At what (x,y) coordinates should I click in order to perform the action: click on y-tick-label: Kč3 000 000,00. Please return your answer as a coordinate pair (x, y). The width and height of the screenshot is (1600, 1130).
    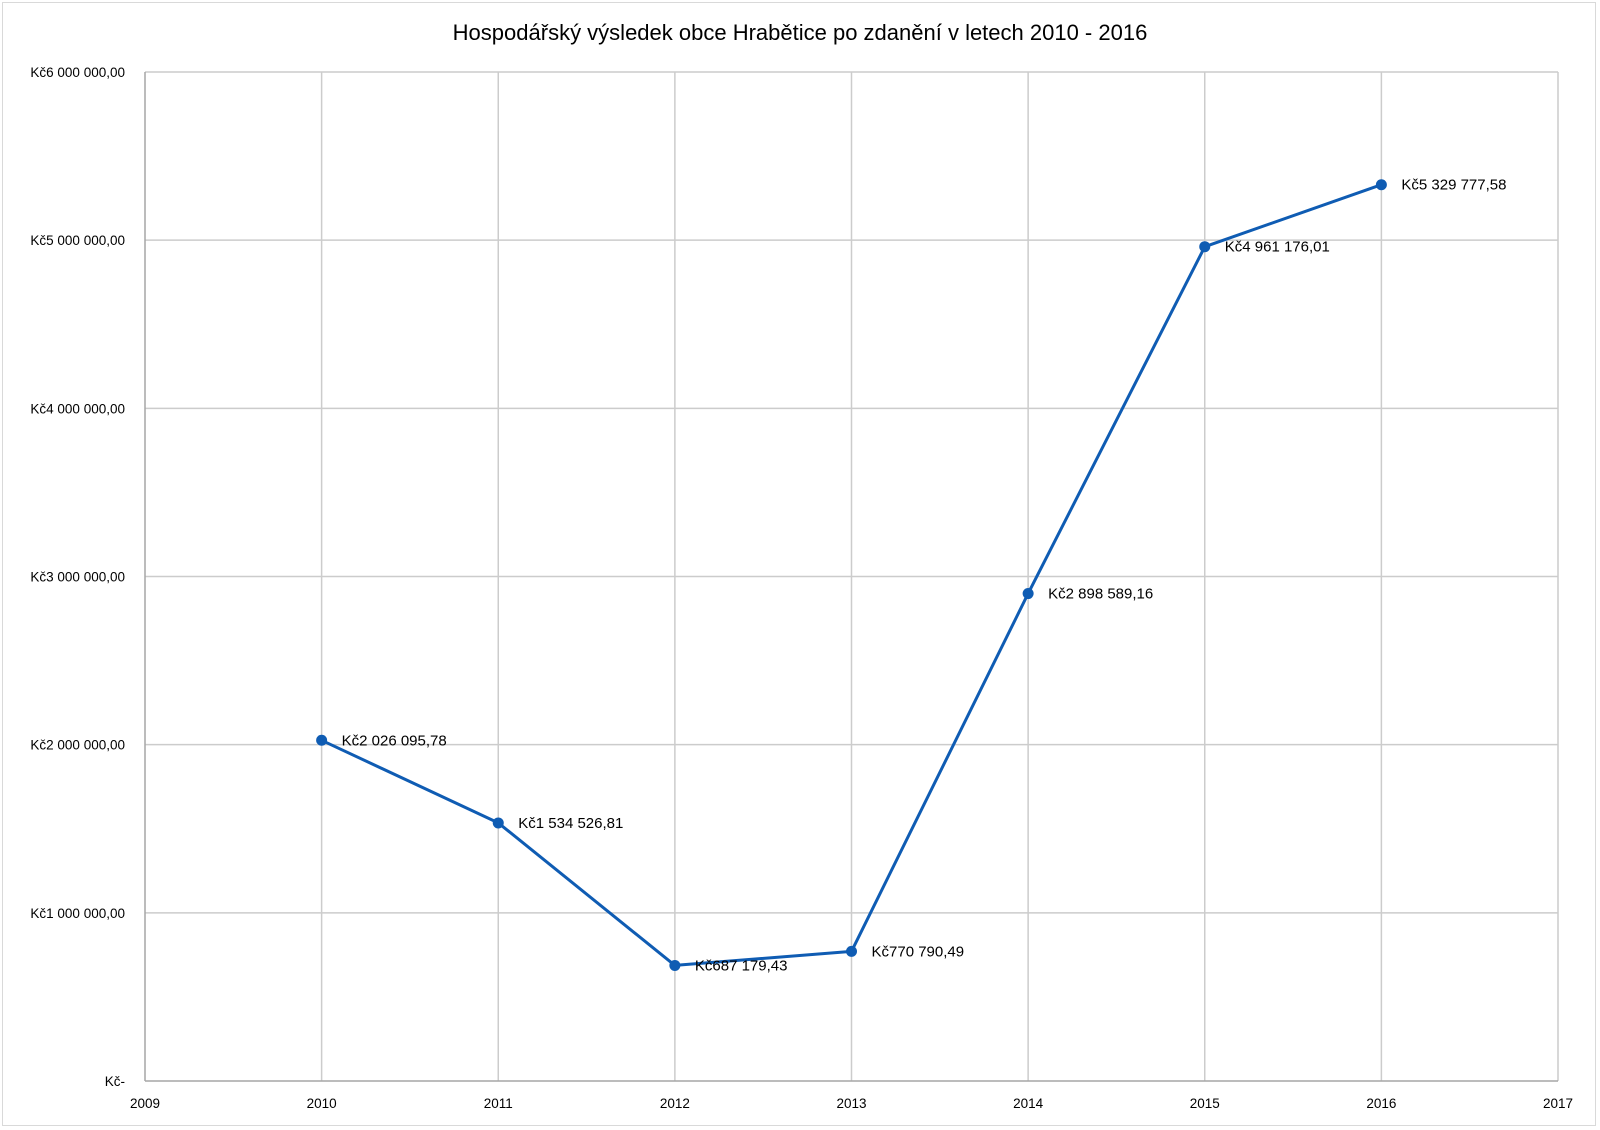
    Looking at the image, I should click on (77, 577).